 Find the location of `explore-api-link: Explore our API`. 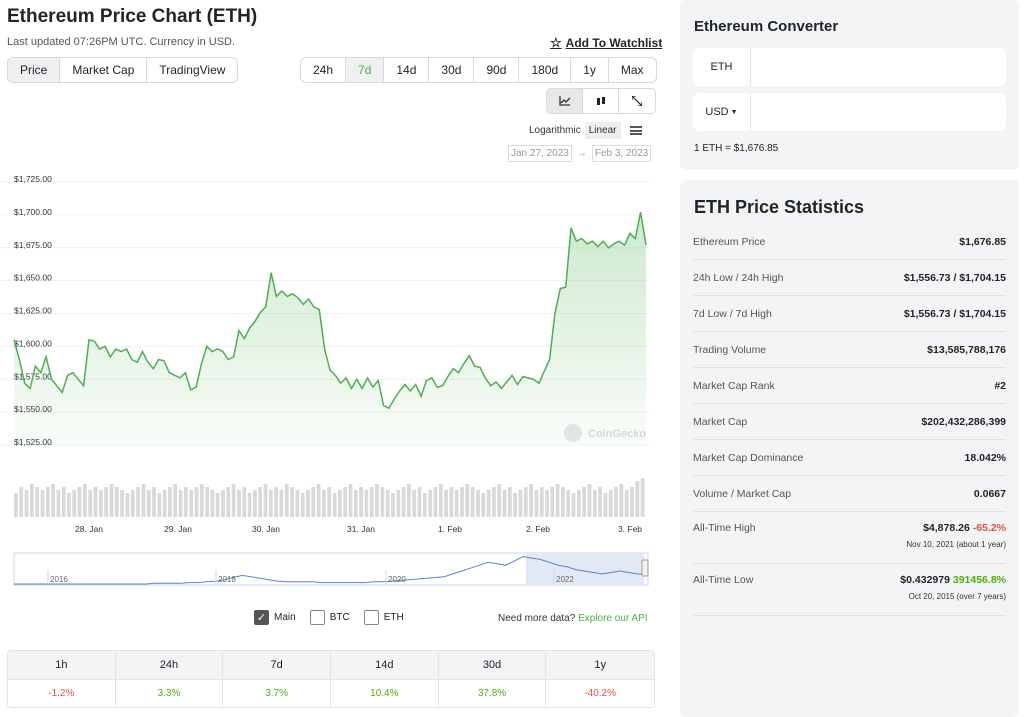

explore-api-link: Explore our API is located at coordinates (613, 618).